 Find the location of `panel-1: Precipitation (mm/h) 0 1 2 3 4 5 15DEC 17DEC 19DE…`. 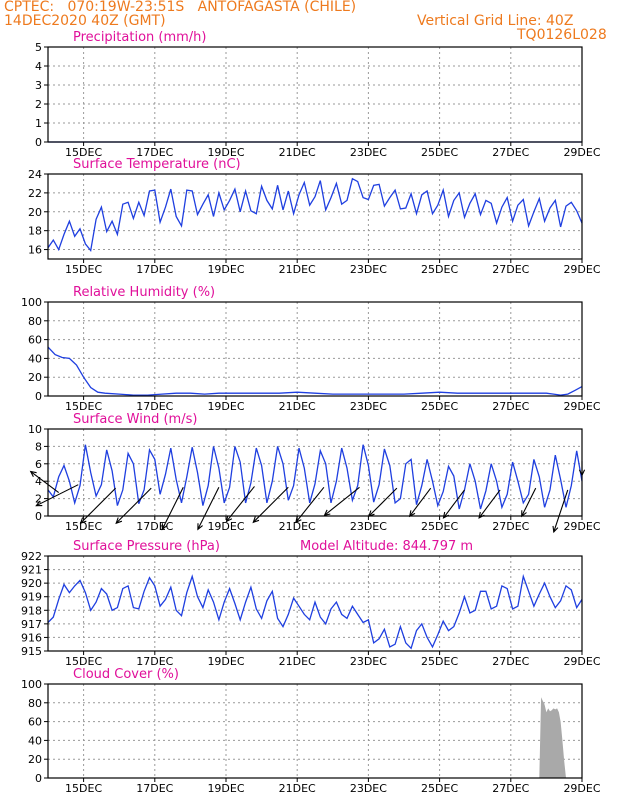

panel-1: Precipitation (mm/h) 0 1 2 3 4 5 15DEC 17DEC 19DE… is located at coordinates (318, 94).